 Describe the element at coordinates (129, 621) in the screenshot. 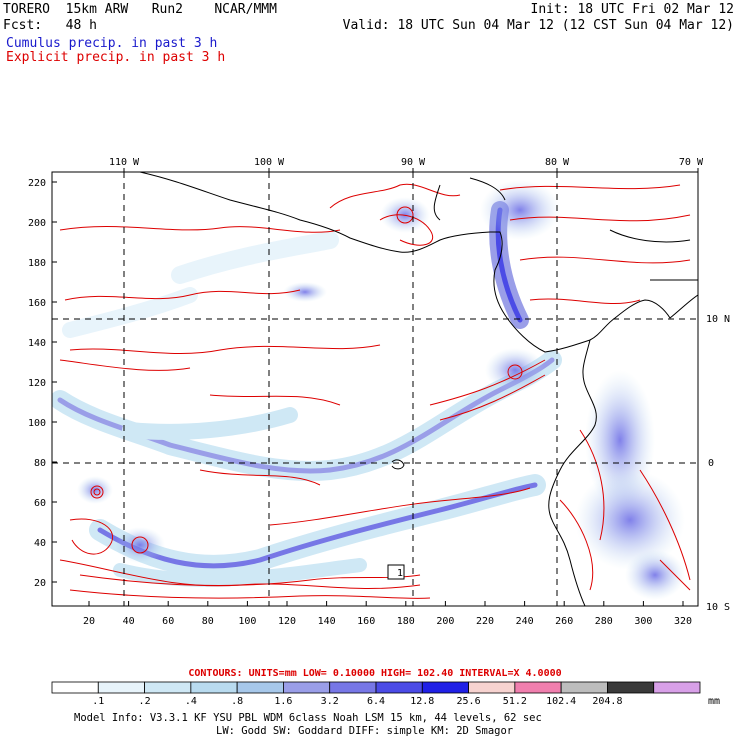

I see `x-tick-label: 40` at that location.